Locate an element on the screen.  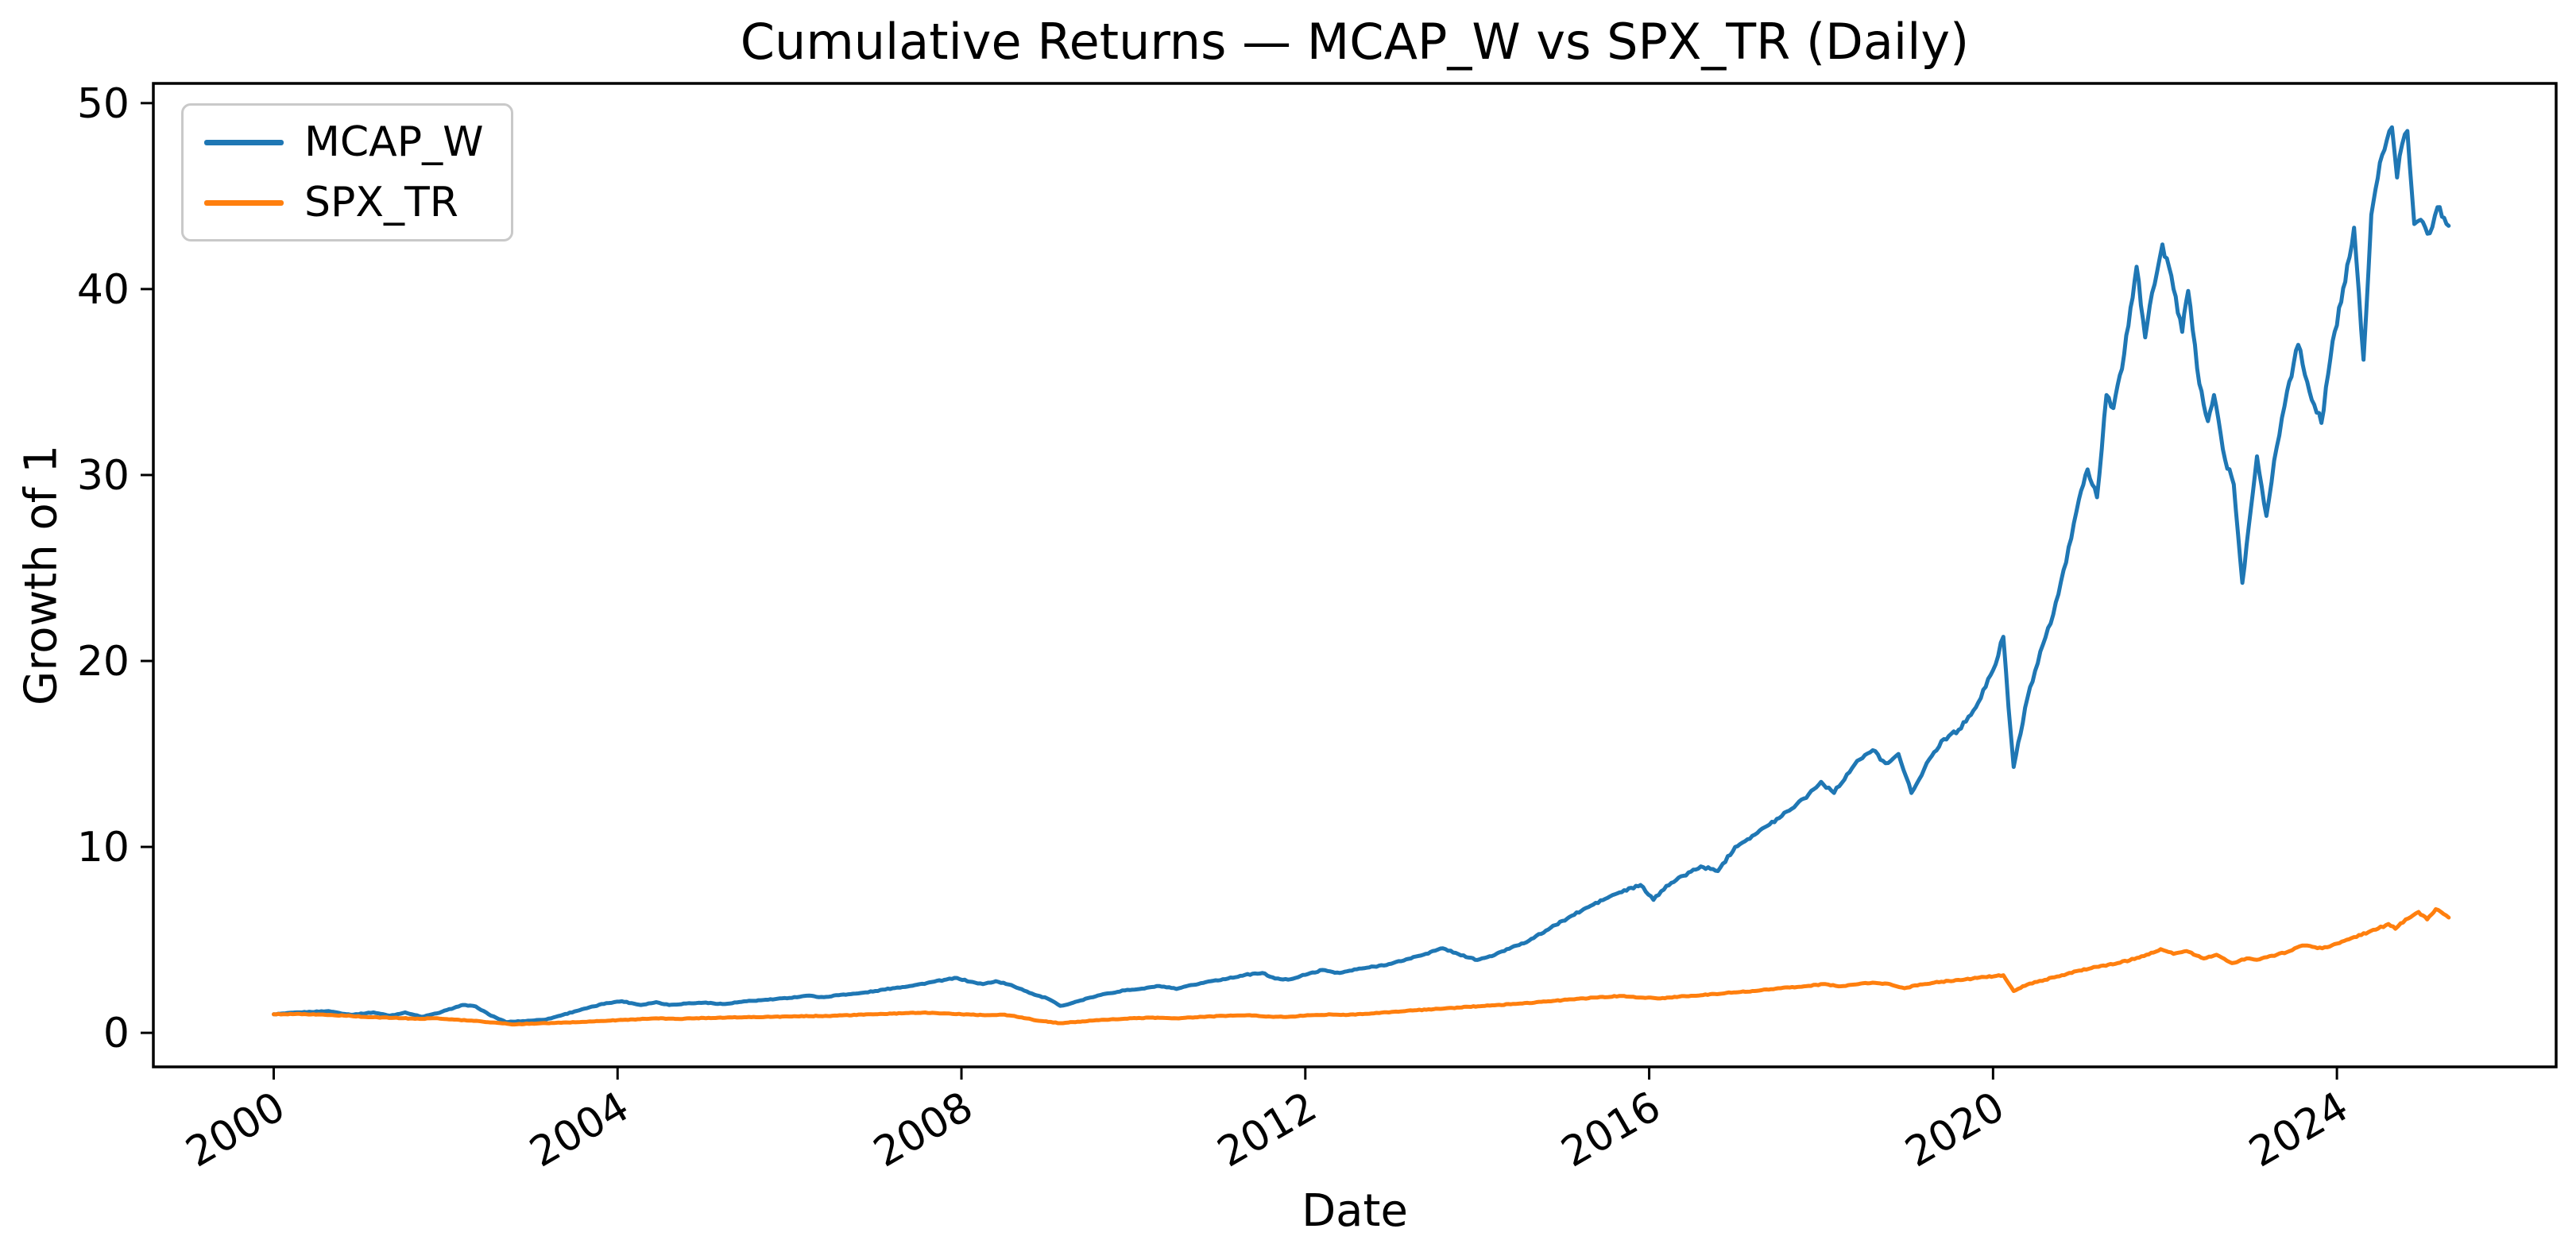
x-tick-label: 2000 is located at coordinates (235, 1130).